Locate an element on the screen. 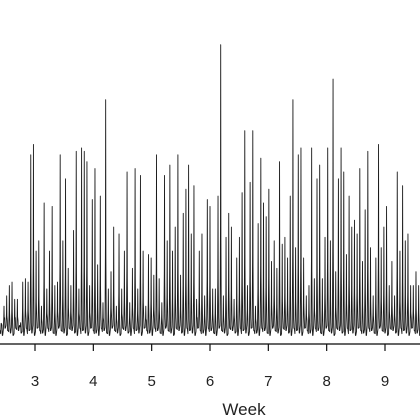  x-tick-label: 8 is located at coordinates (326, 381).